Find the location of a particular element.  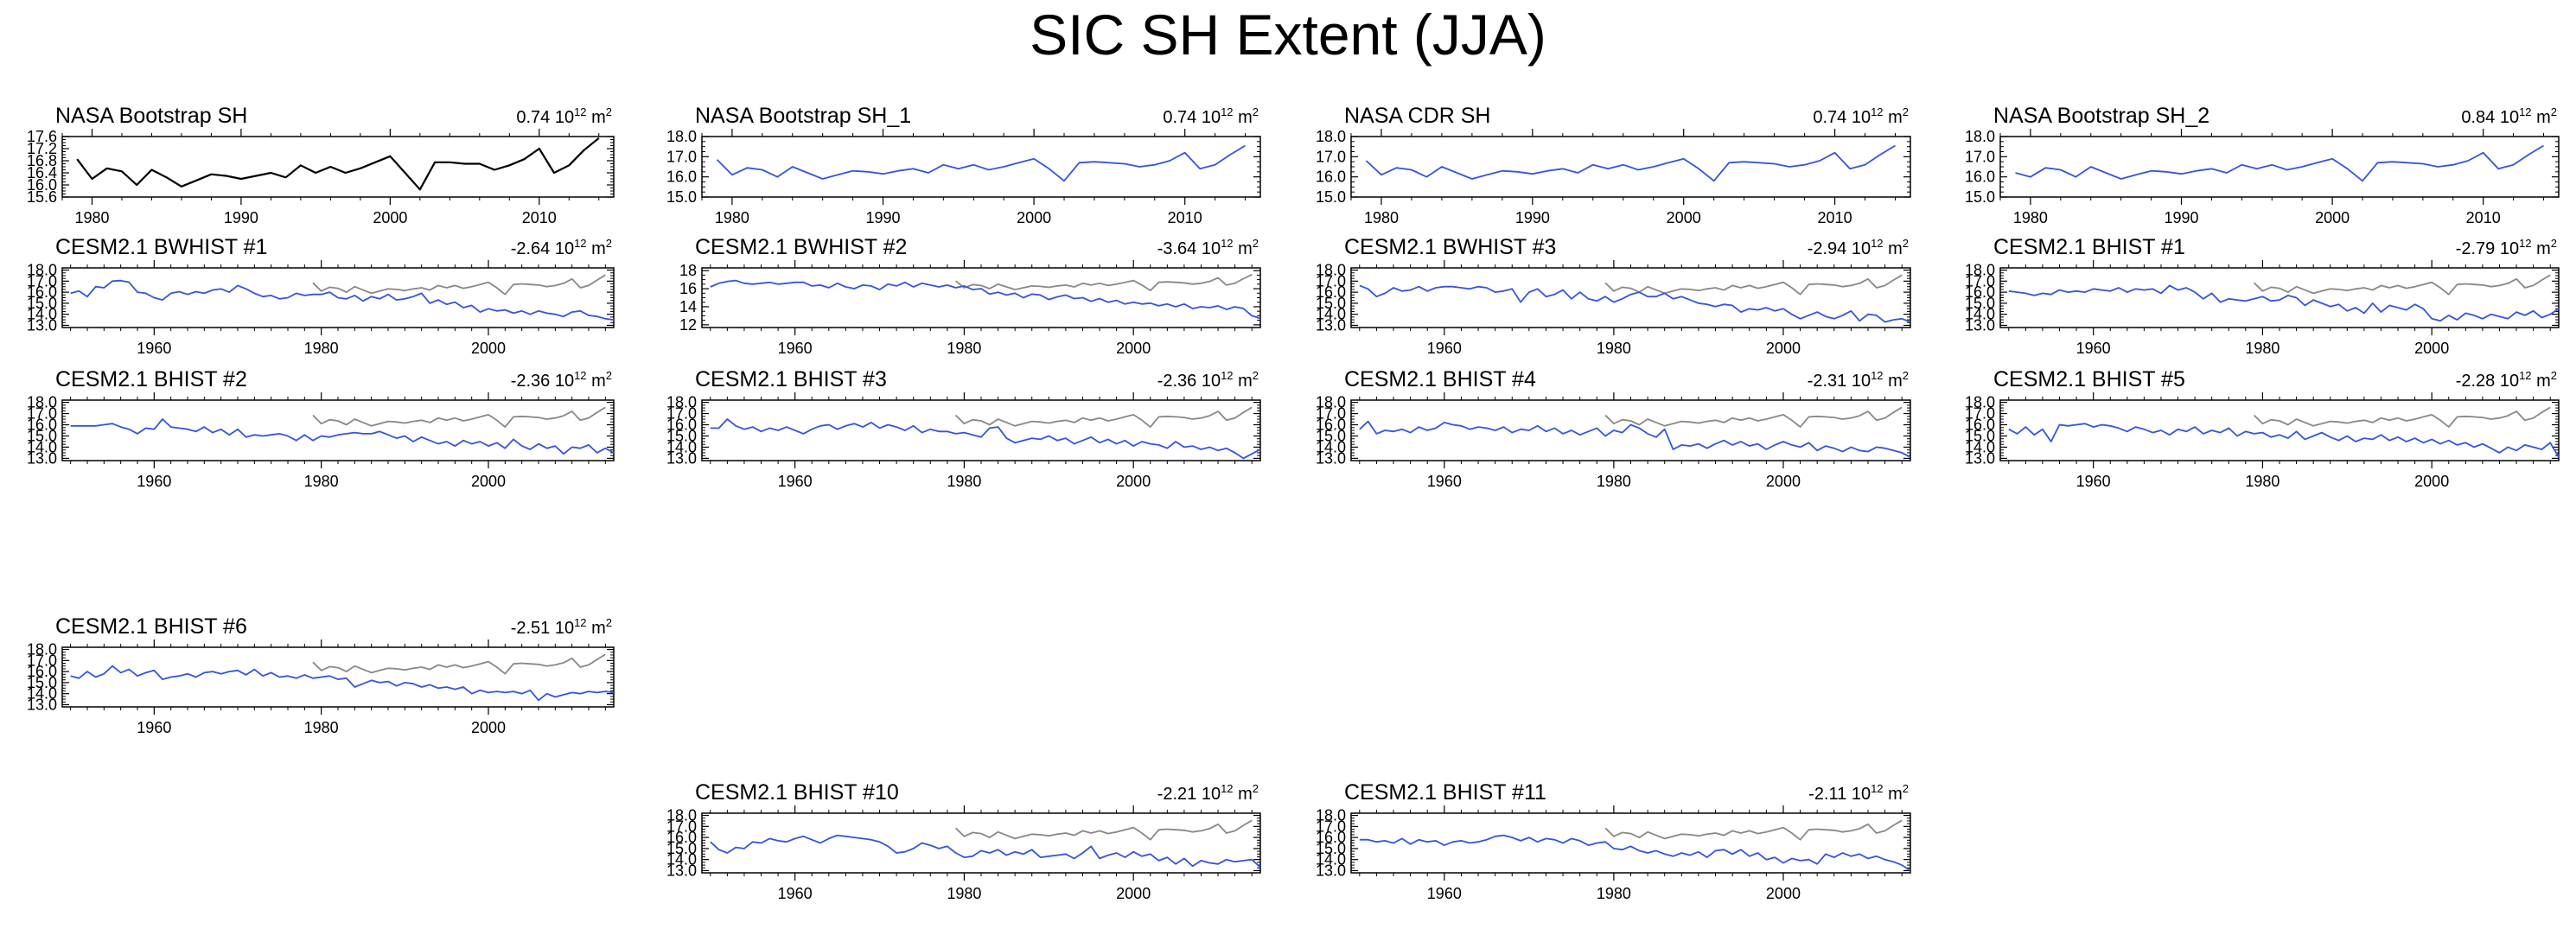

panel-title: CESM2.1 BWHIST #1 is located at coordinates (161, 247).